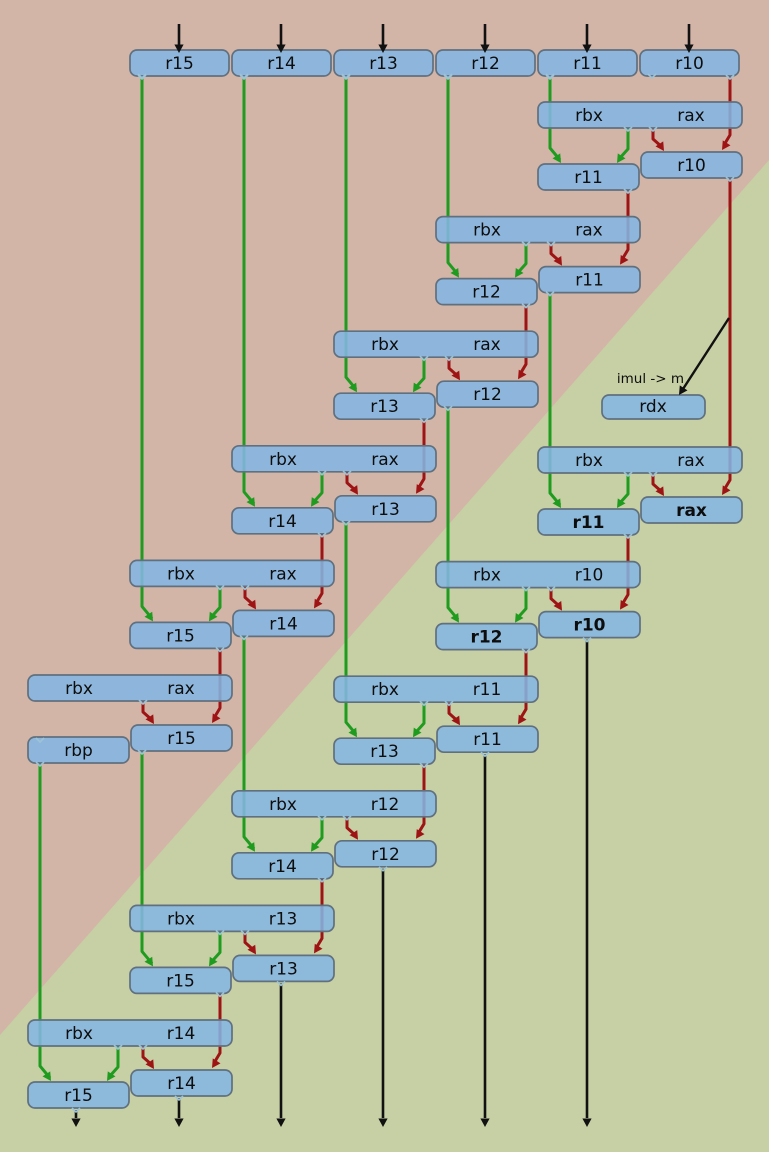  I want to click on top-register-r12: r12, so click(485, 63).